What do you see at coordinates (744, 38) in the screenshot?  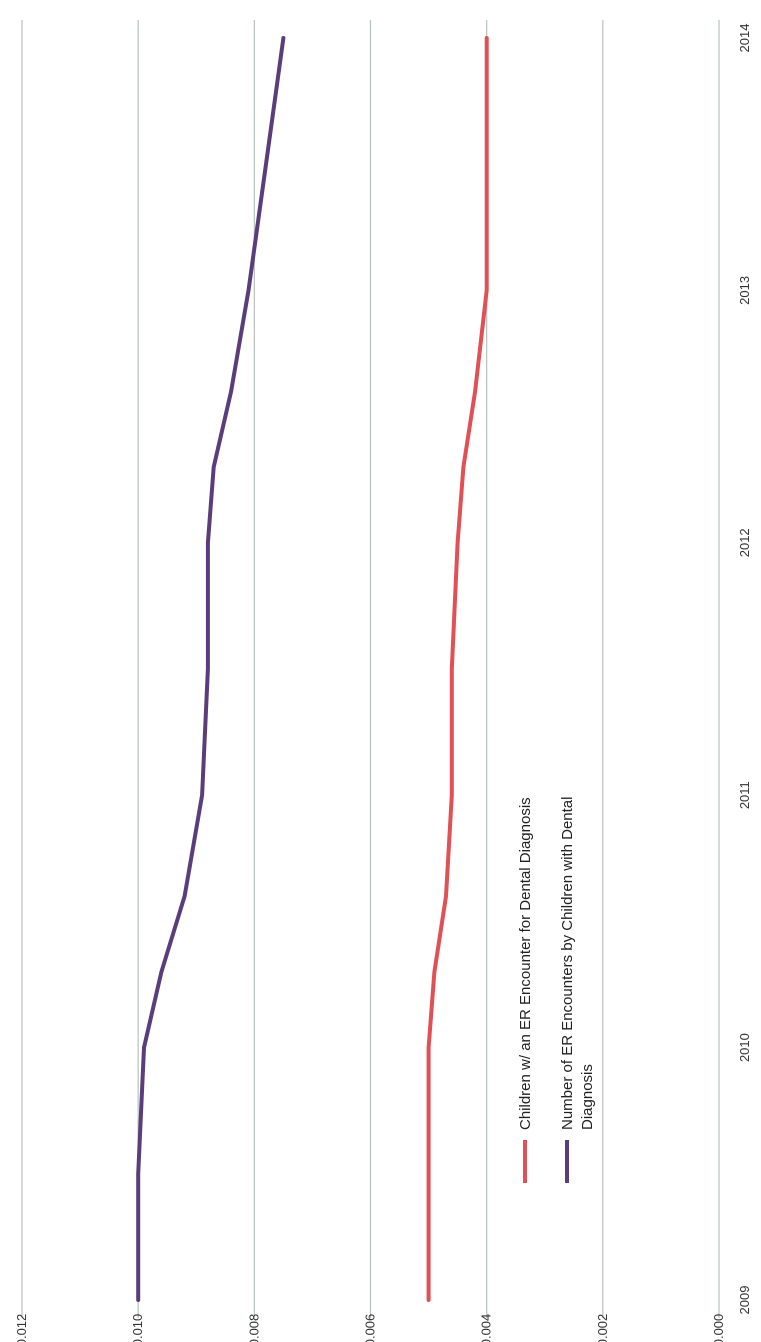 I see `x-tick-label: 2014` at bounding box center [744, 38].